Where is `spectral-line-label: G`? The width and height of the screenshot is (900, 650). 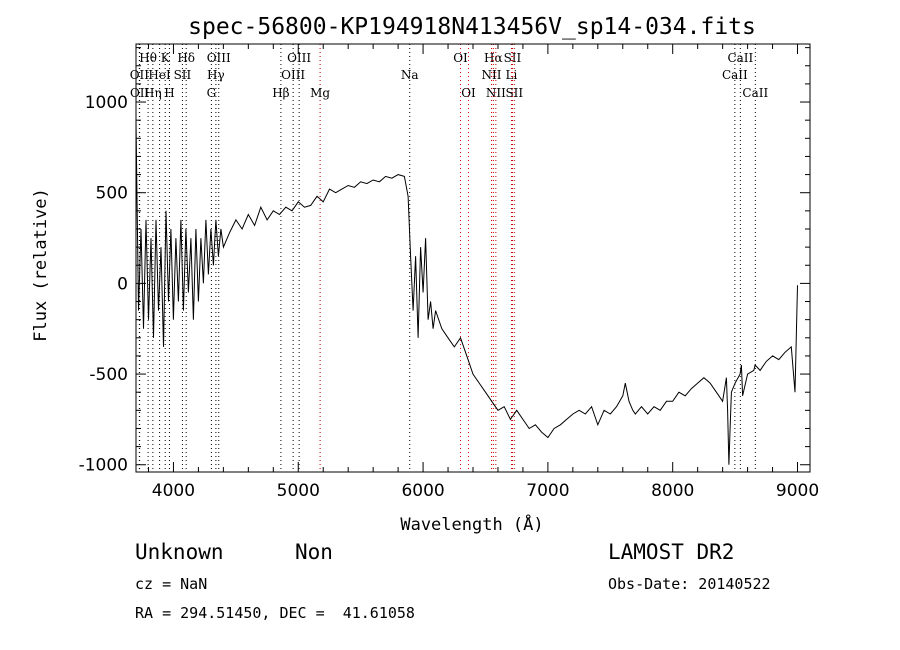
spectral-line-label: G is located at coordinates (212, 93).